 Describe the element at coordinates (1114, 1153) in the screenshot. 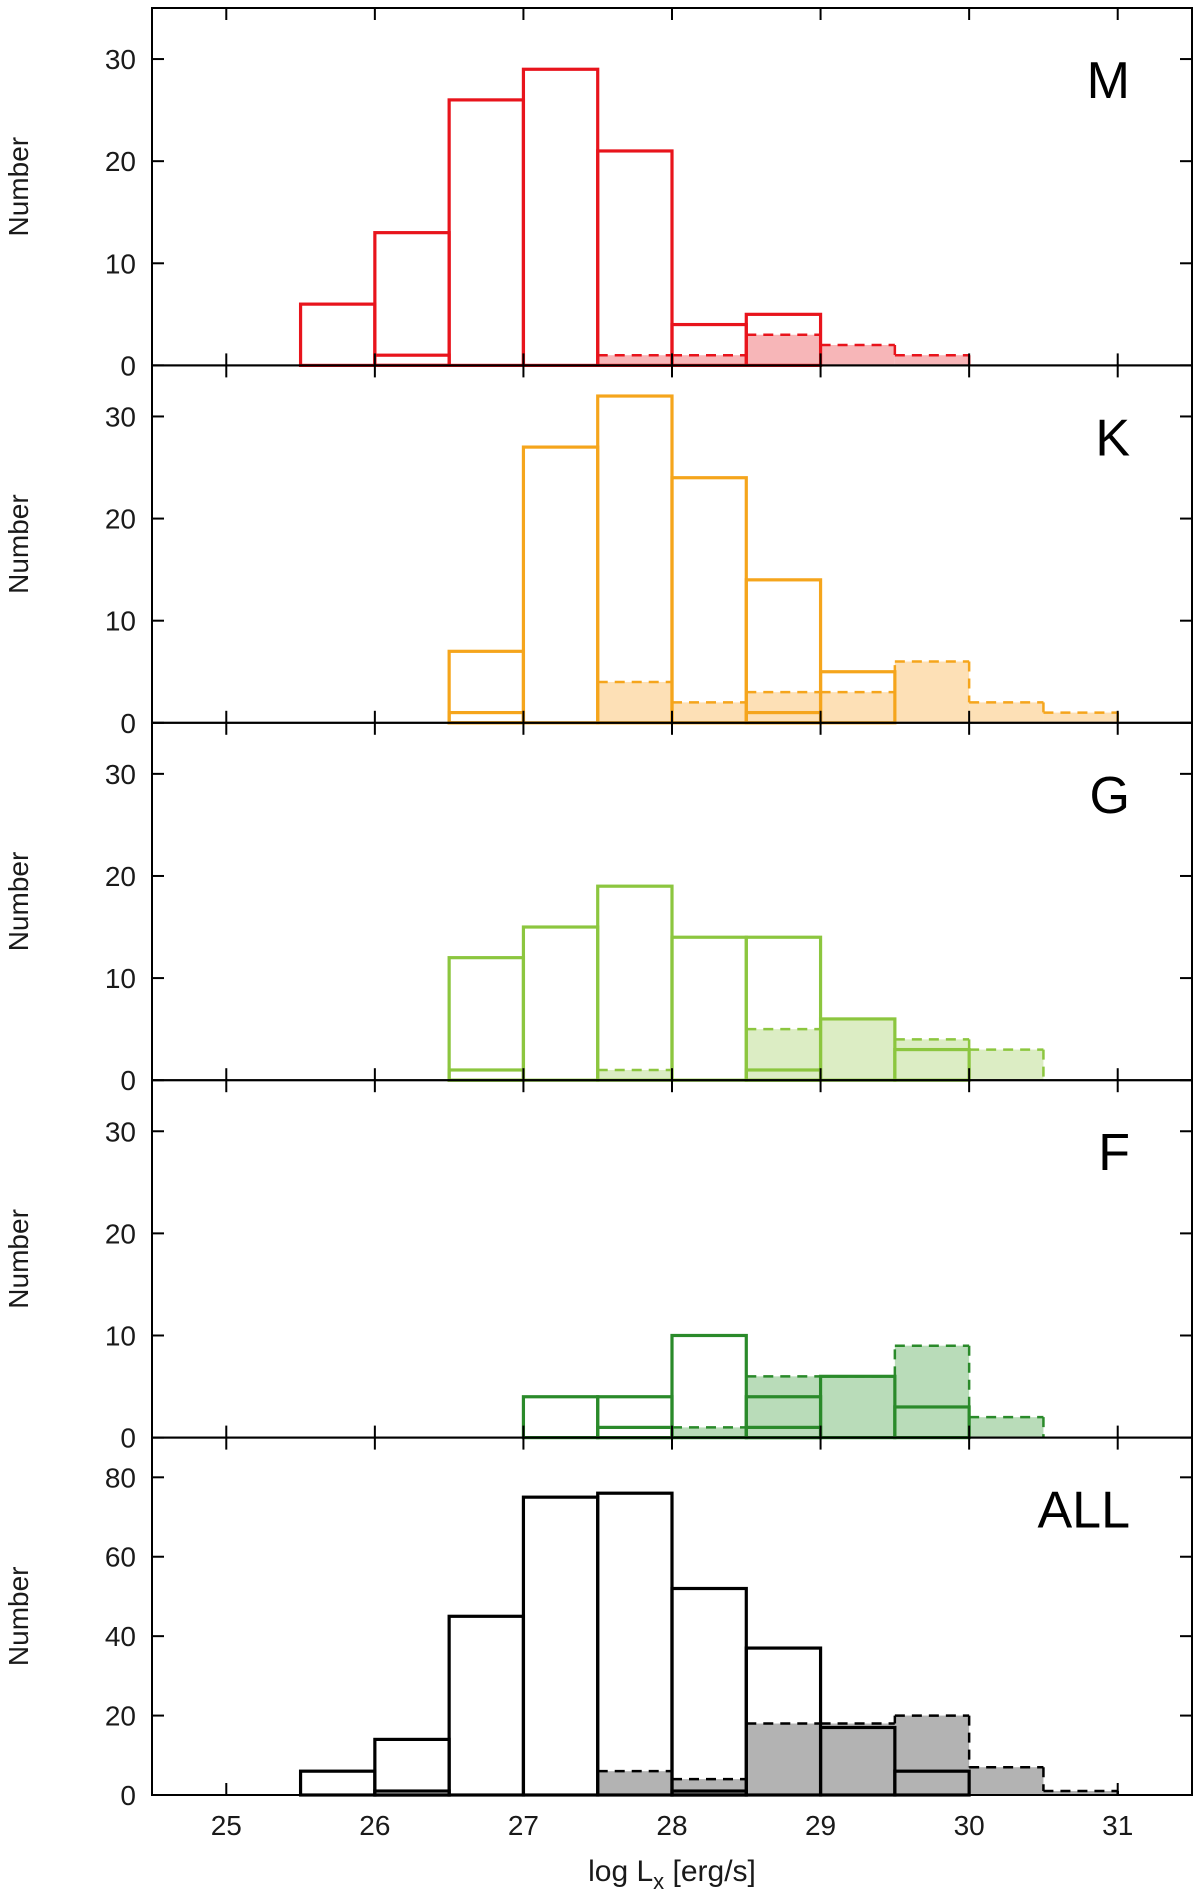

I see `panel-label-f: F` at that location.